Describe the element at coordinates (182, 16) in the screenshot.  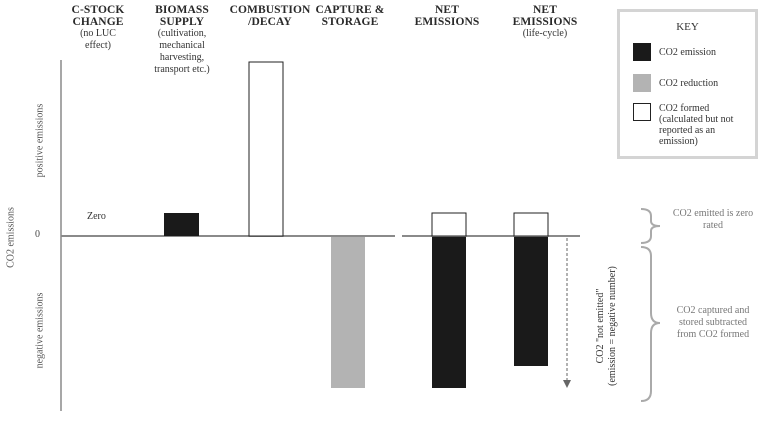
I see `col-title: BIOMASS SUPPLY` at that location.